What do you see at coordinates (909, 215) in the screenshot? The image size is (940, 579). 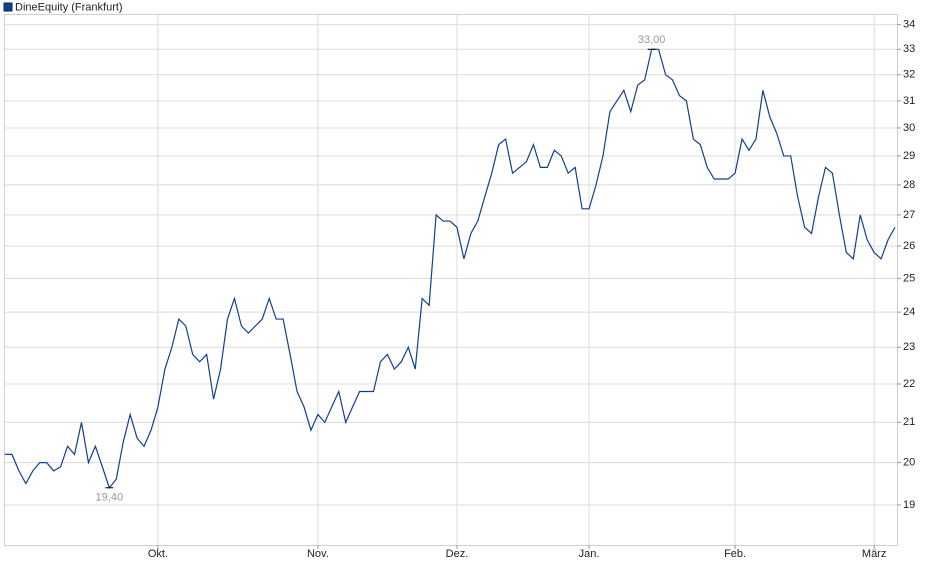 I see `y-tick-label: 27` at bounding box center [909, 215].